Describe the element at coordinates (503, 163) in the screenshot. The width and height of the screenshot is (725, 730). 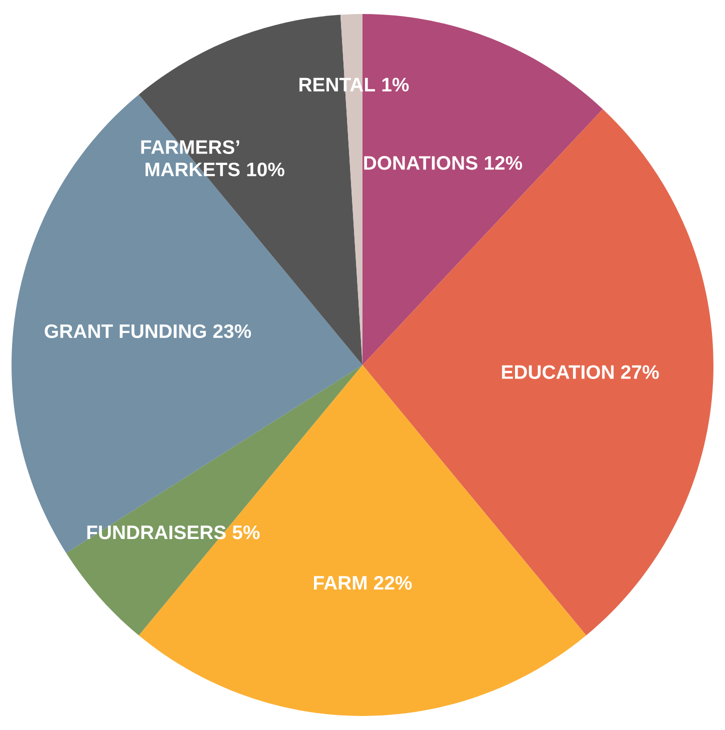
I see `data-label: 12%` at that location.